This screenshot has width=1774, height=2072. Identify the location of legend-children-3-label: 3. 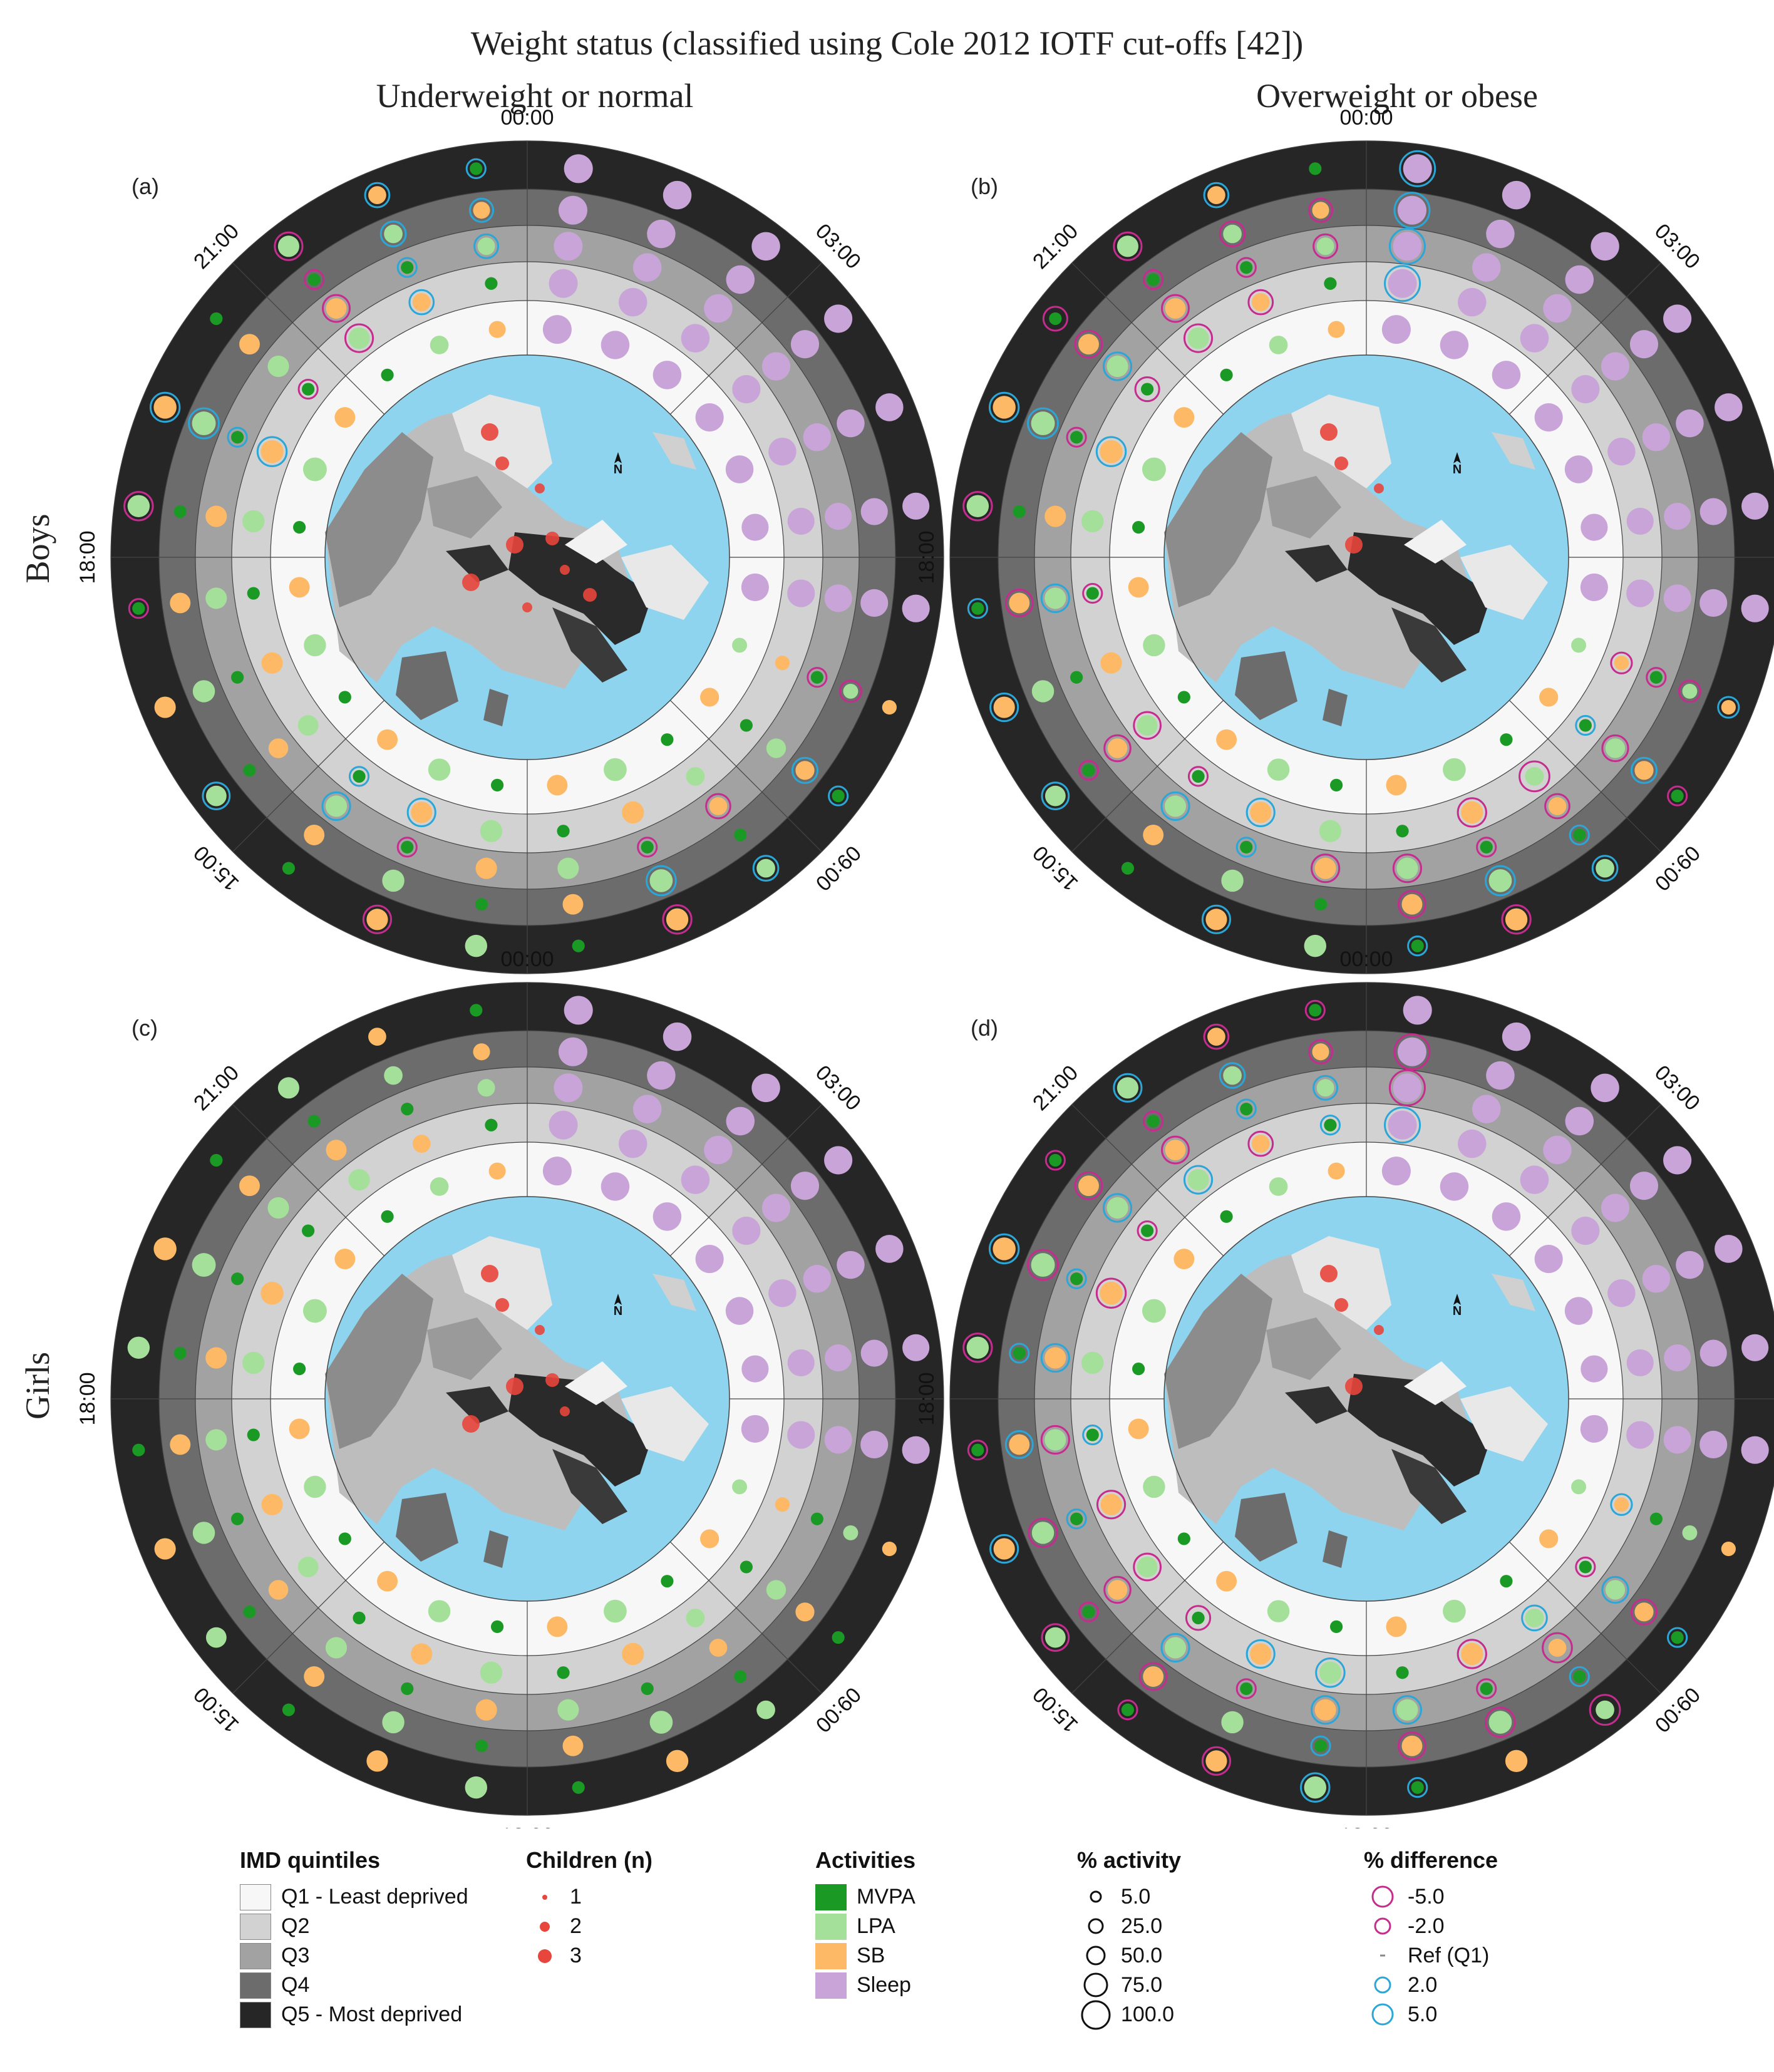
(576, 1955).